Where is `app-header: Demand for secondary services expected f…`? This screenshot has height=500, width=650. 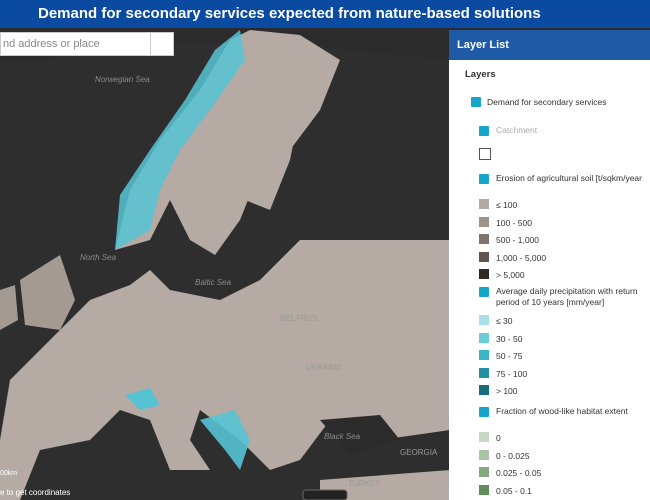 app-header: Demand for secondary services expected f… is located at coordinates (325, 14).